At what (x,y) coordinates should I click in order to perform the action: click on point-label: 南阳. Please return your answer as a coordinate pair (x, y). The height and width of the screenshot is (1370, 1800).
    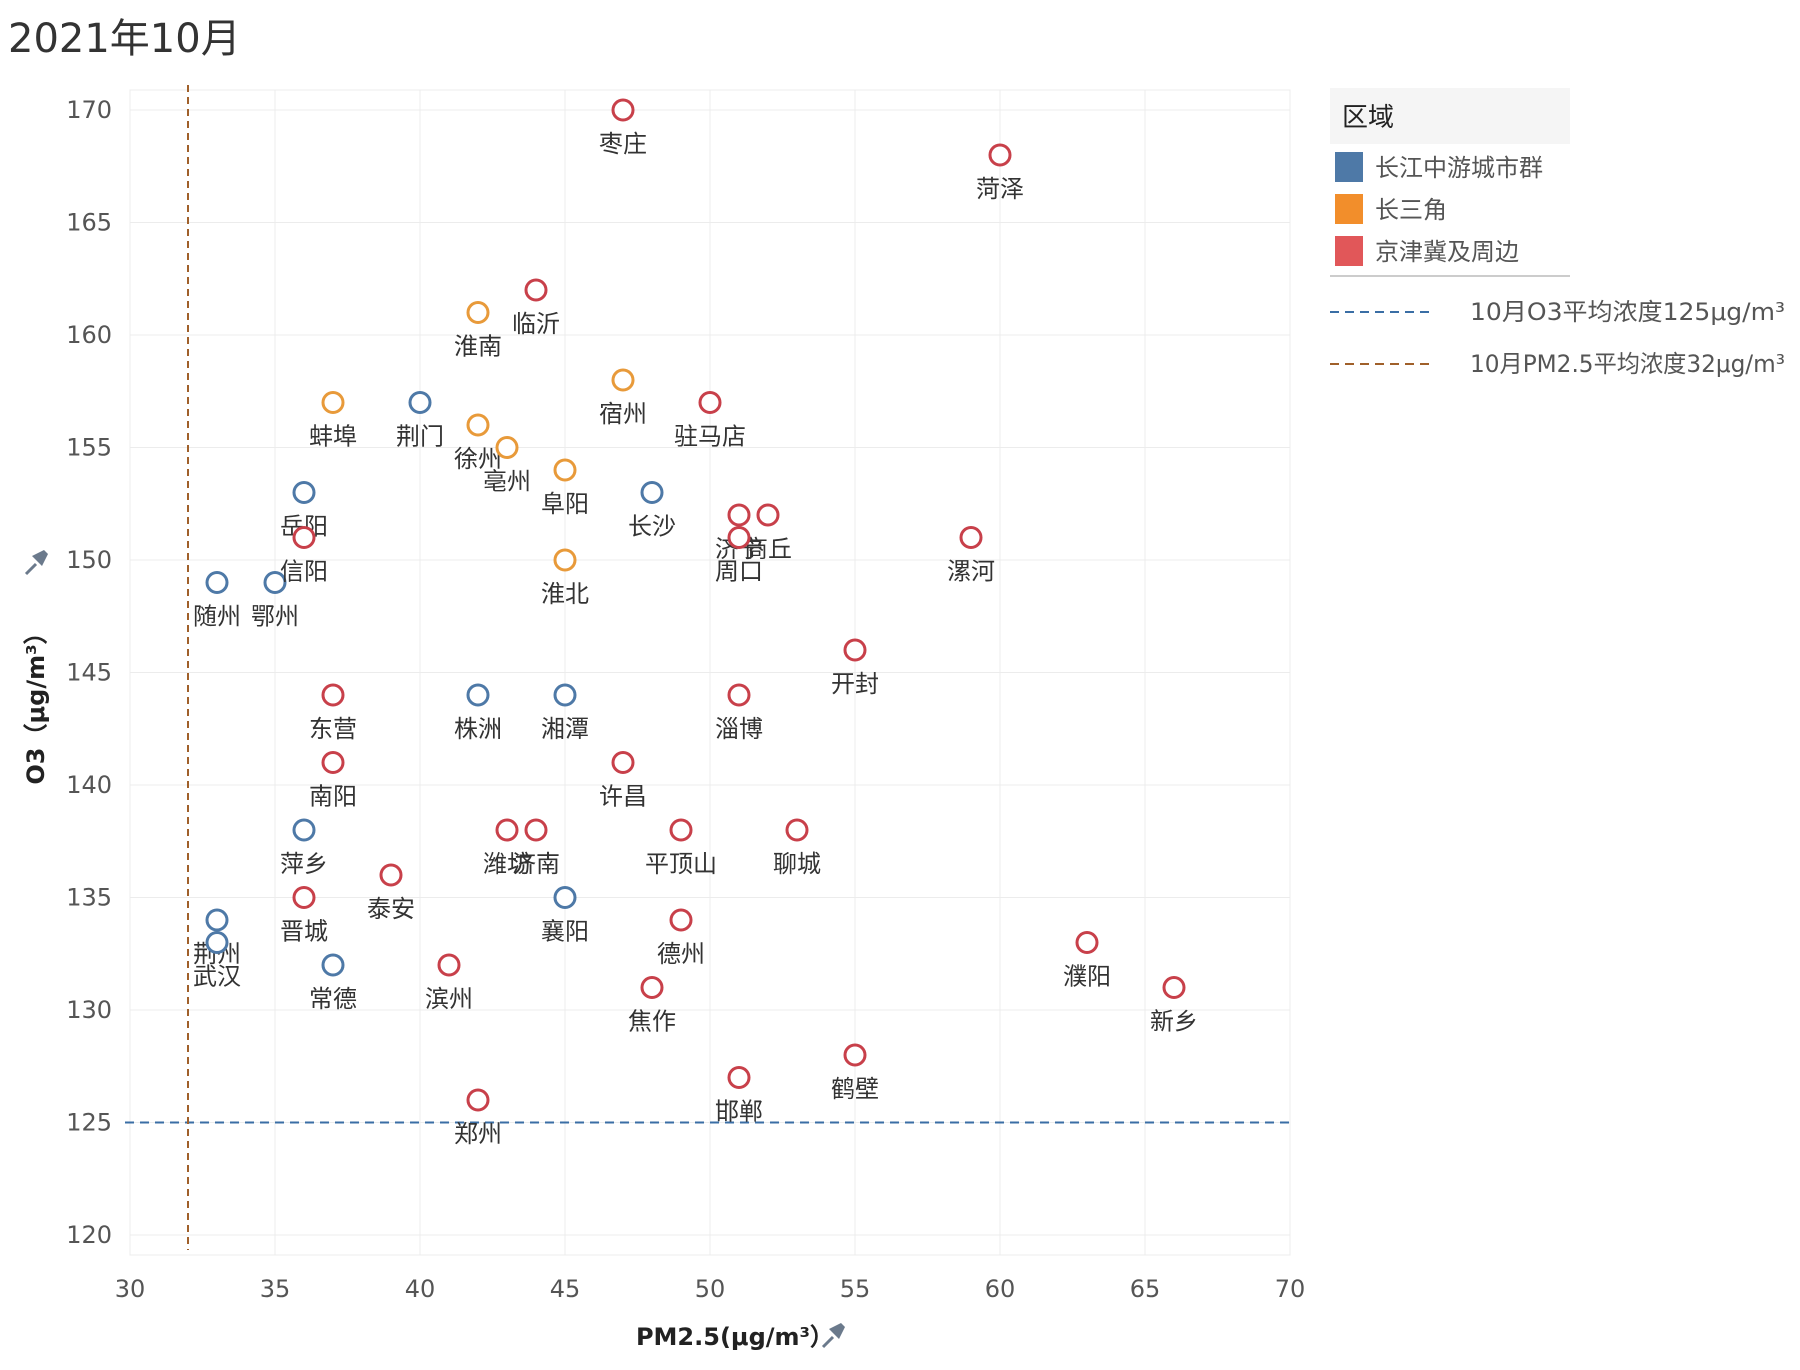
    Looking at the image, I should click on (333, 797).